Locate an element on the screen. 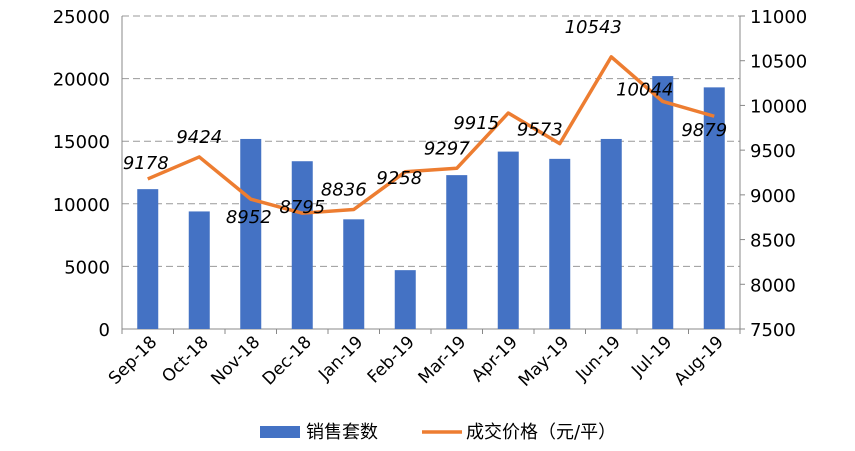  left-tick-label: 10000 is located at coordinates (81, 205).